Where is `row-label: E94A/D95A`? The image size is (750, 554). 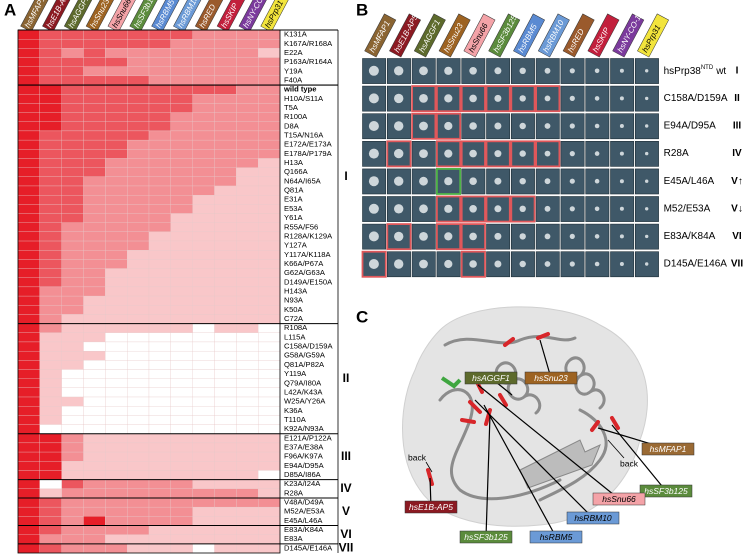
row-label: E94A/D95A is located at coordinates (304, 465).